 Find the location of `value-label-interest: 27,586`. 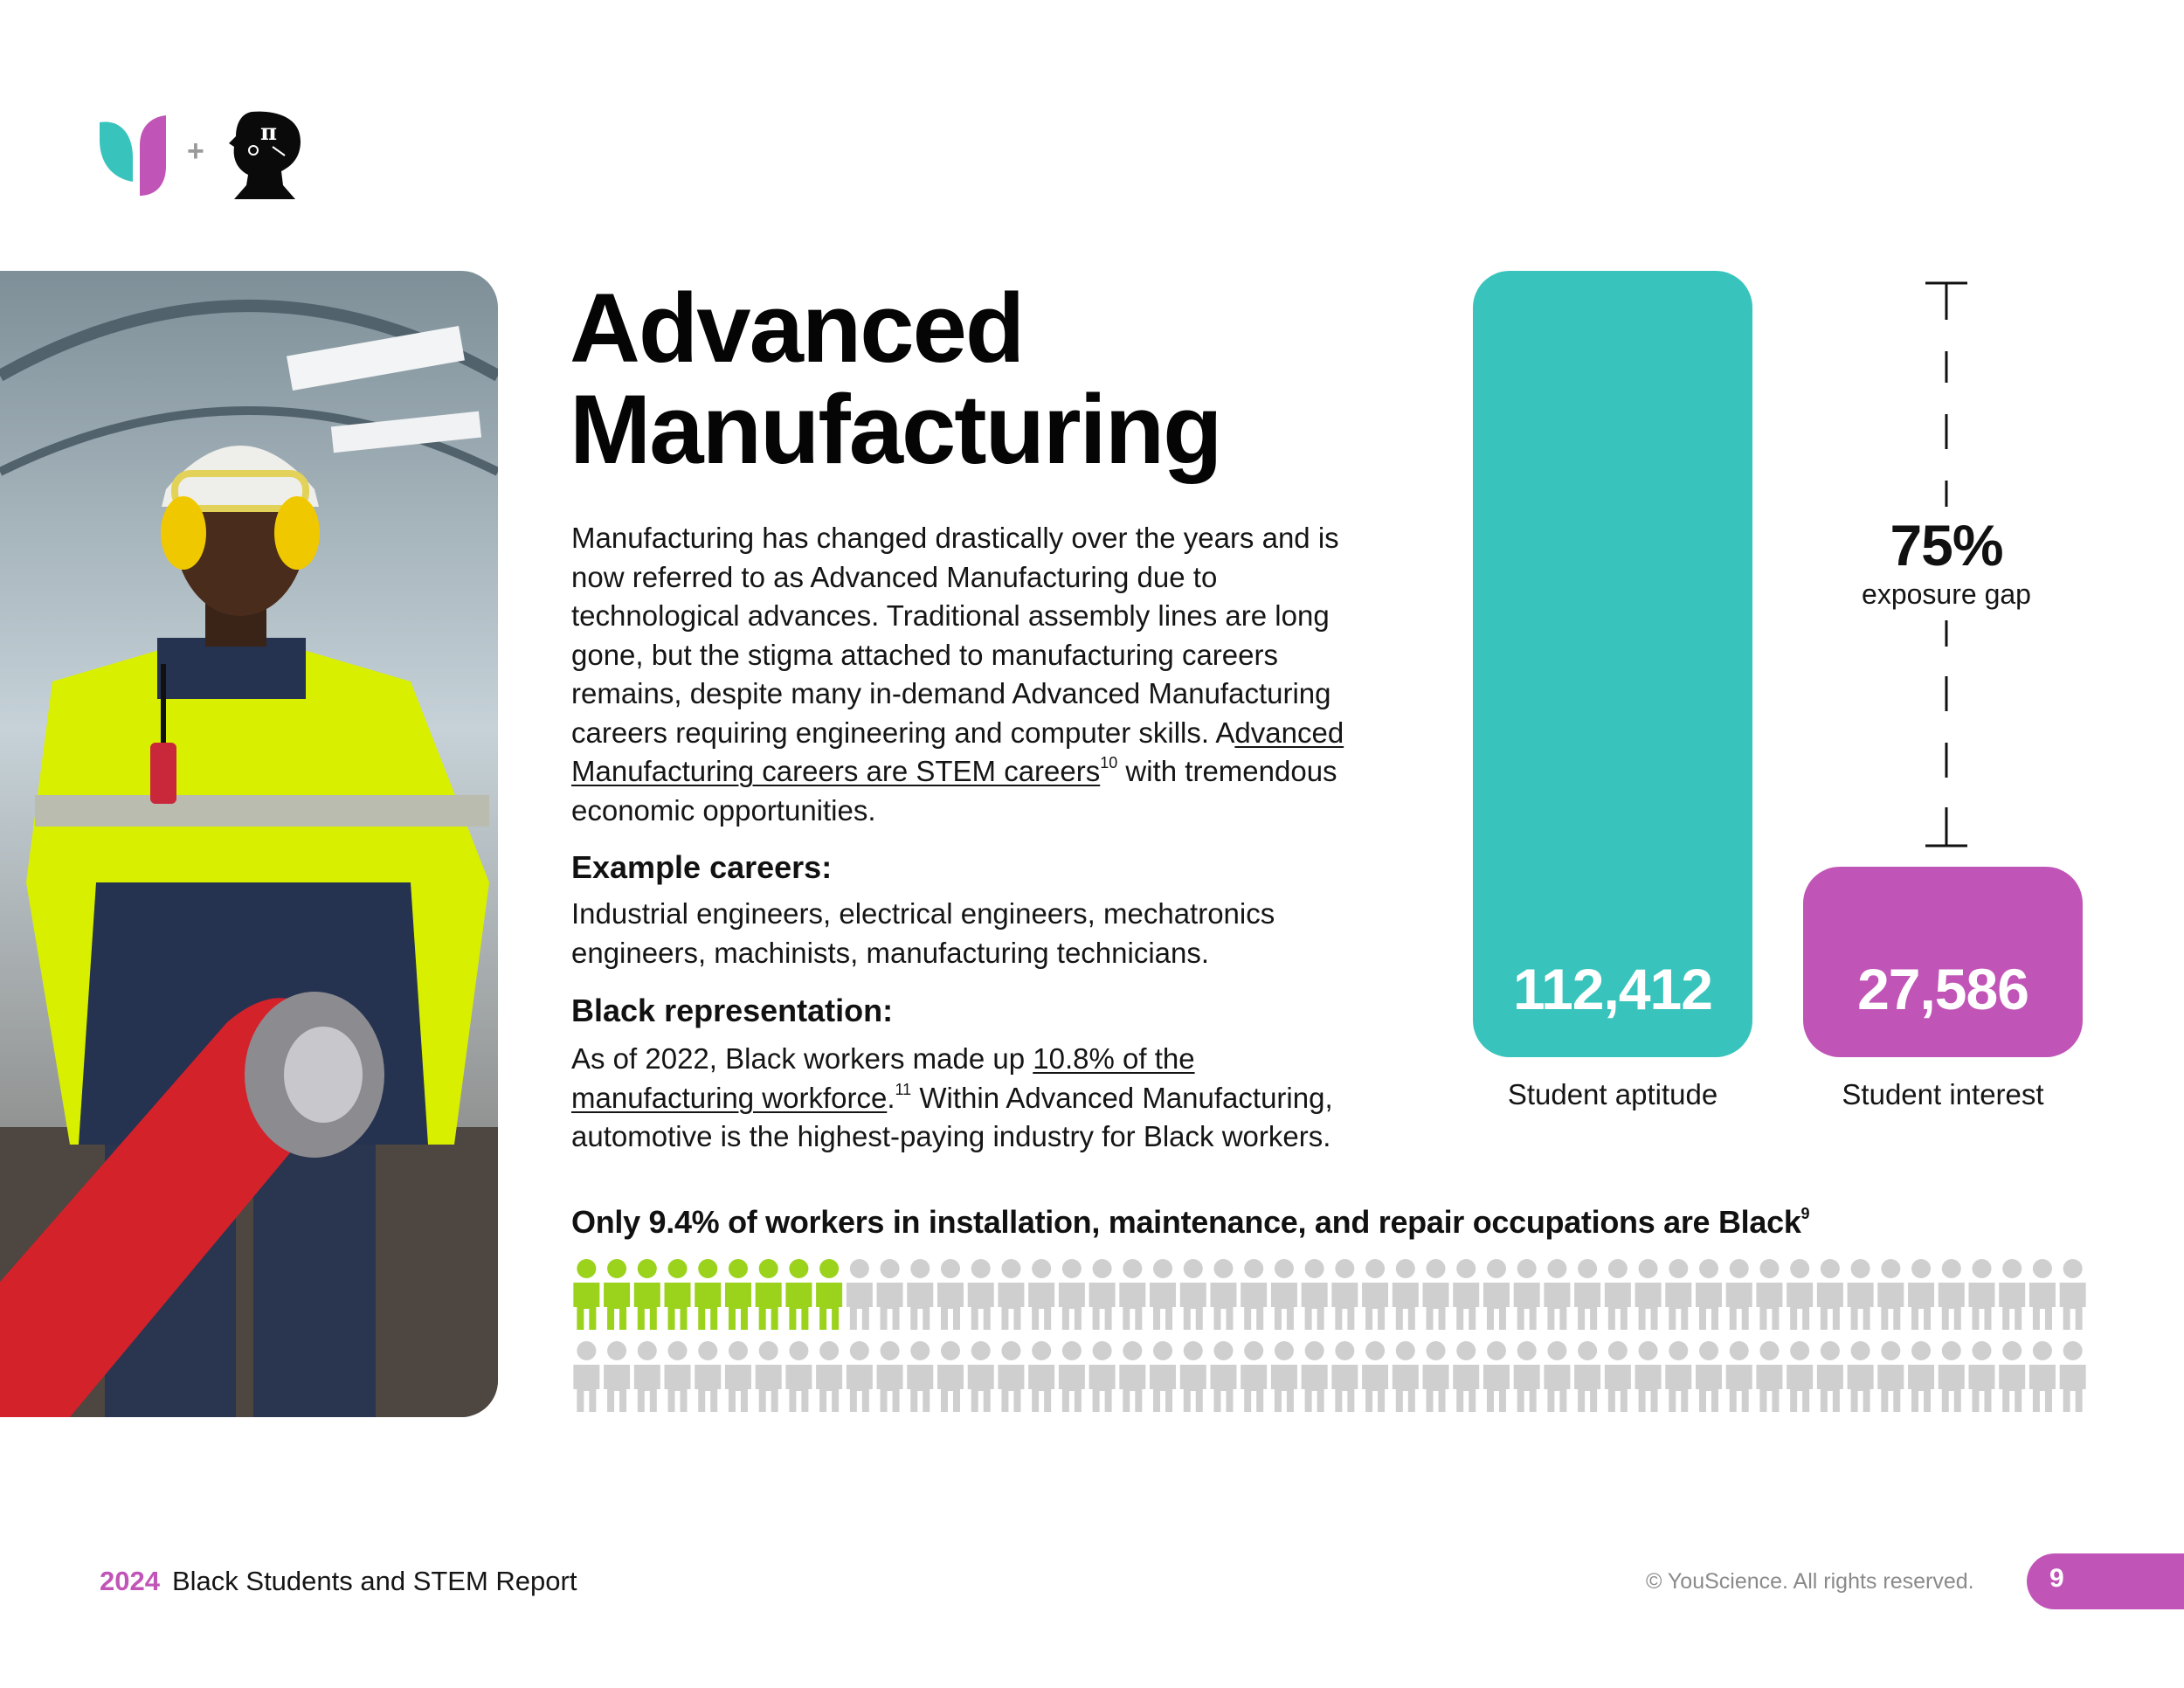

value-label-interest: 27,586 is located at coordinates (1943, 989).